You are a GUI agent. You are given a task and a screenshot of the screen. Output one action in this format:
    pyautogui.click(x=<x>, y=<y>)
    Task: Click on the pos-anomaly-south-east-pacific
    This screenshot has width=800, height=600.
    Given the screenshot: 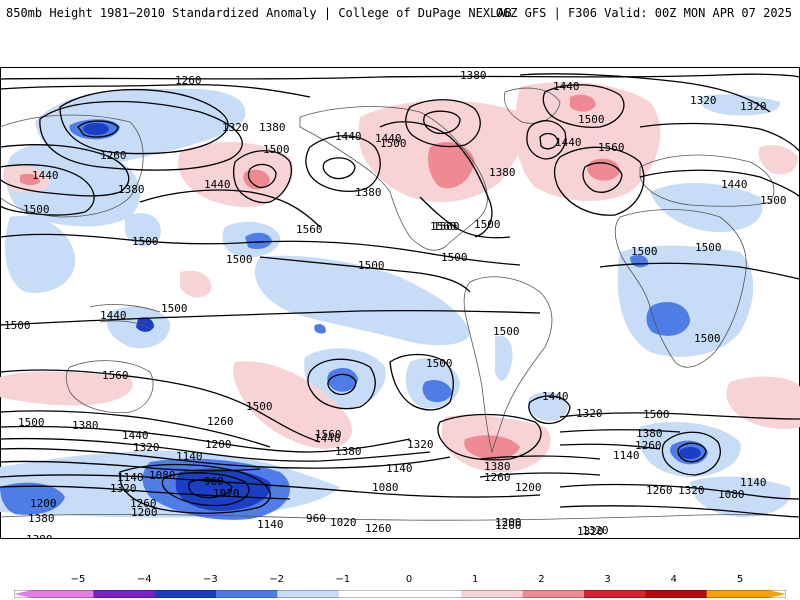 What is the action you would take?
    pyautogui.click(x=195, y=284)
    